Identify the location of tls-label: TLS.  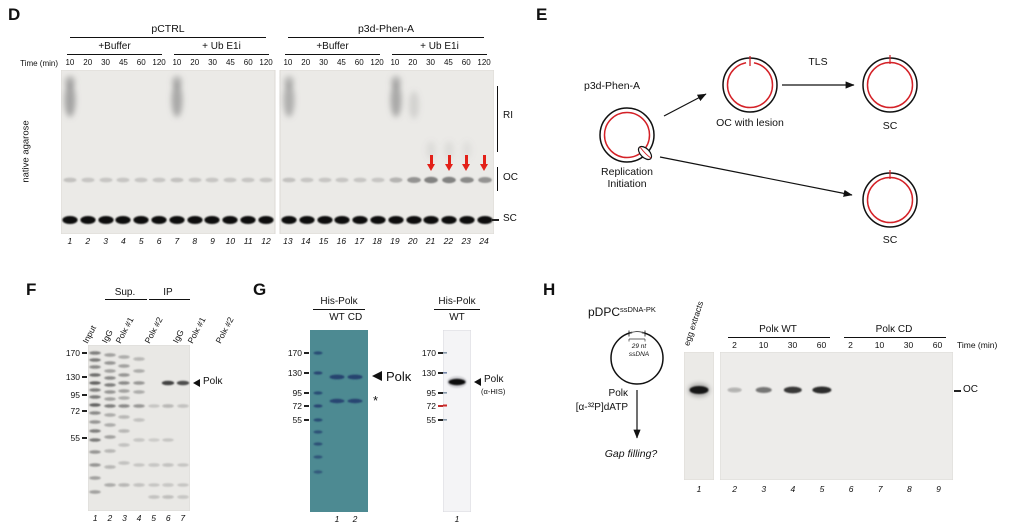
(818, 62).